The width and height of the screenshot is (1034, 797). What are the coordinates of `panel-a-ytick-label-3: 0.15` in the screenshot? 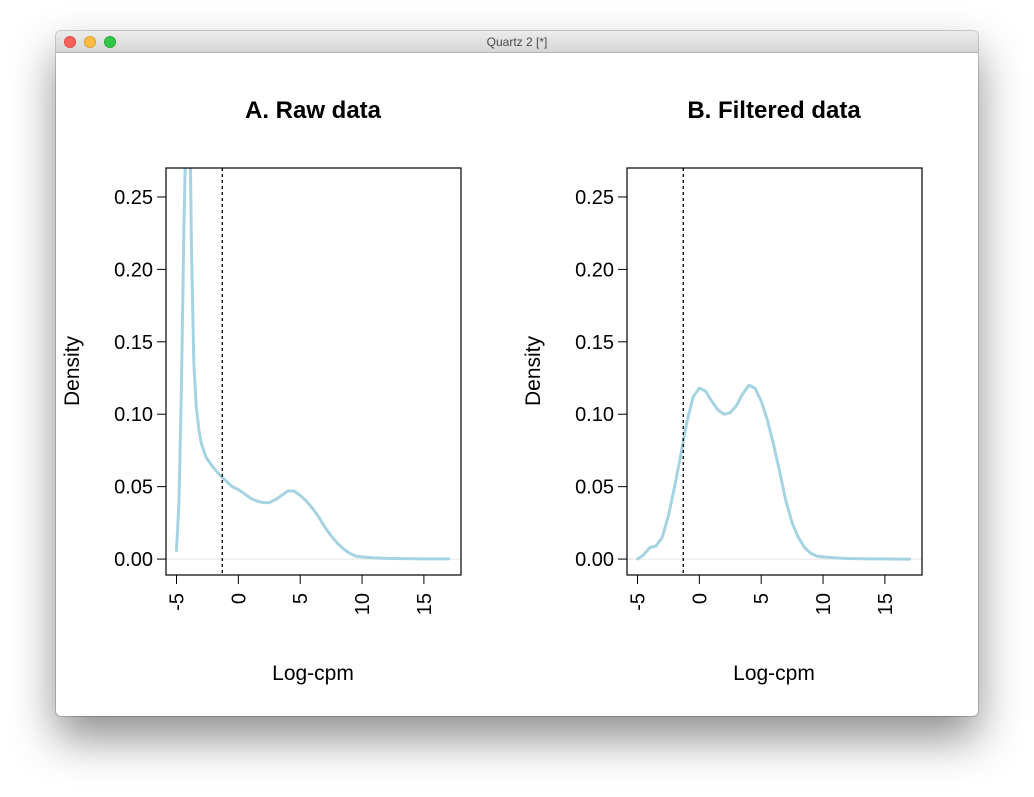 It's located at (133, 343).